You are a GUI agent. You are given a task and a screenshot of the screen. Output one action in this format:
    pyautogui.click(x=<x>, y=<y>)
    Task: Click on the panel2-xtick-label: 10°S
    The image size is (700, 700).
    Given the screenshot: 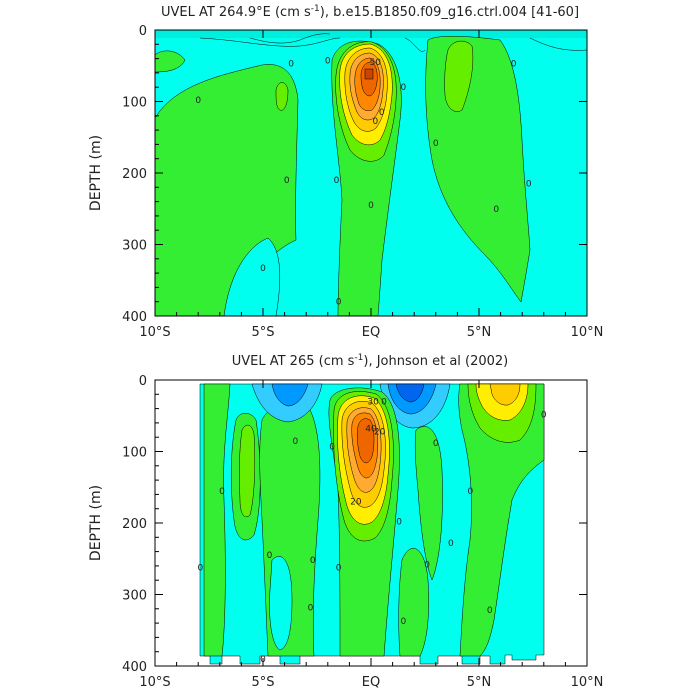 What is the action you would take?
    pyautogui.click(x=154, y=682)
    